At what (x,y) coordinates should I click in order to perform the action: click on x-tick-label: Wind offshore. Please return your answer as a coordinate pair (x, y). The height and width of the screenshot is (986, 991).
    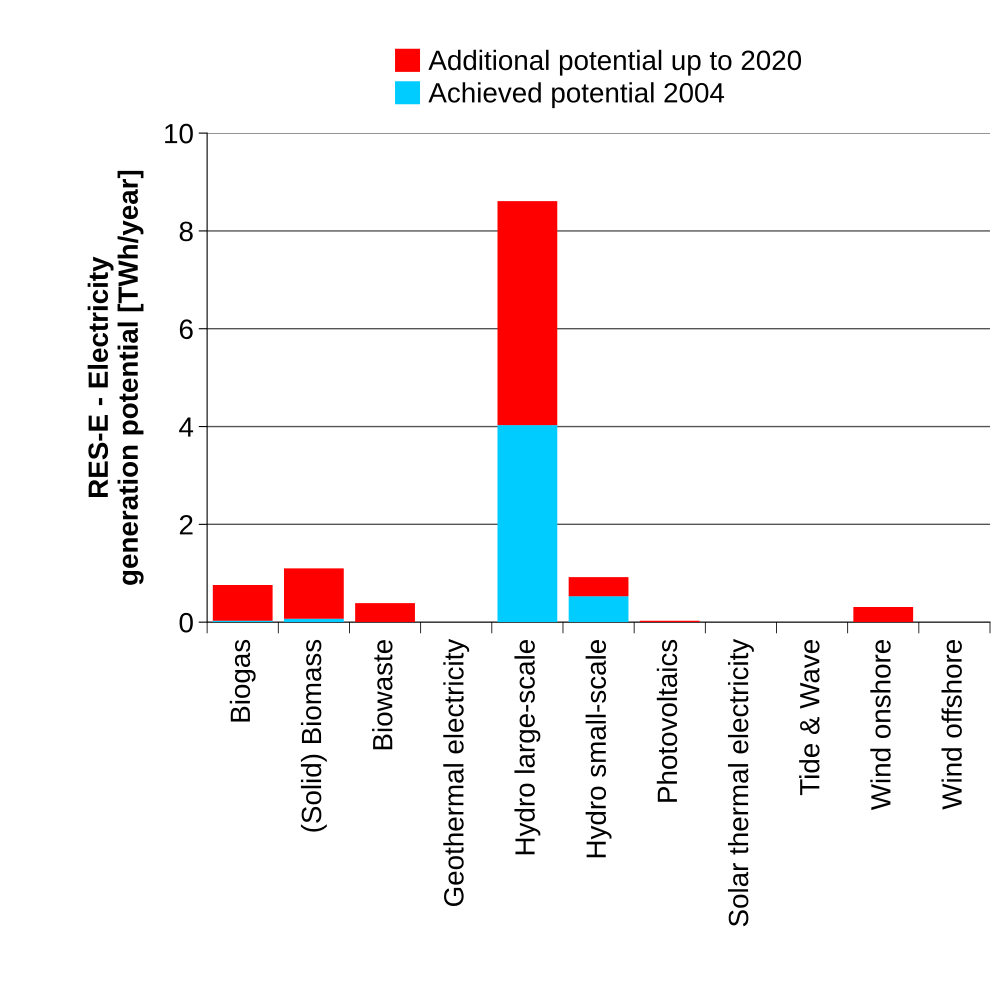
    Looking at the image, I should click on (951, 725).